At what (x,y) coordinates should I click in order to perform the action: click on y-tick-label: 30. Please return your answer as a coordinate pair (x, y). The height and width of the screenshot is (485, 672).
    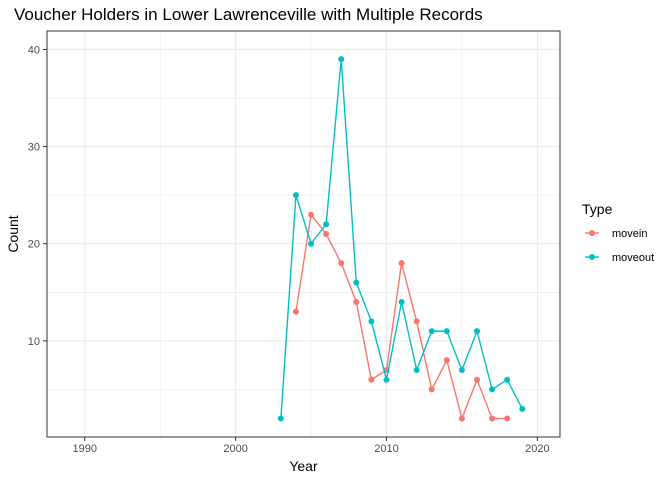
    Looking at the image, I should click on (34, 148).